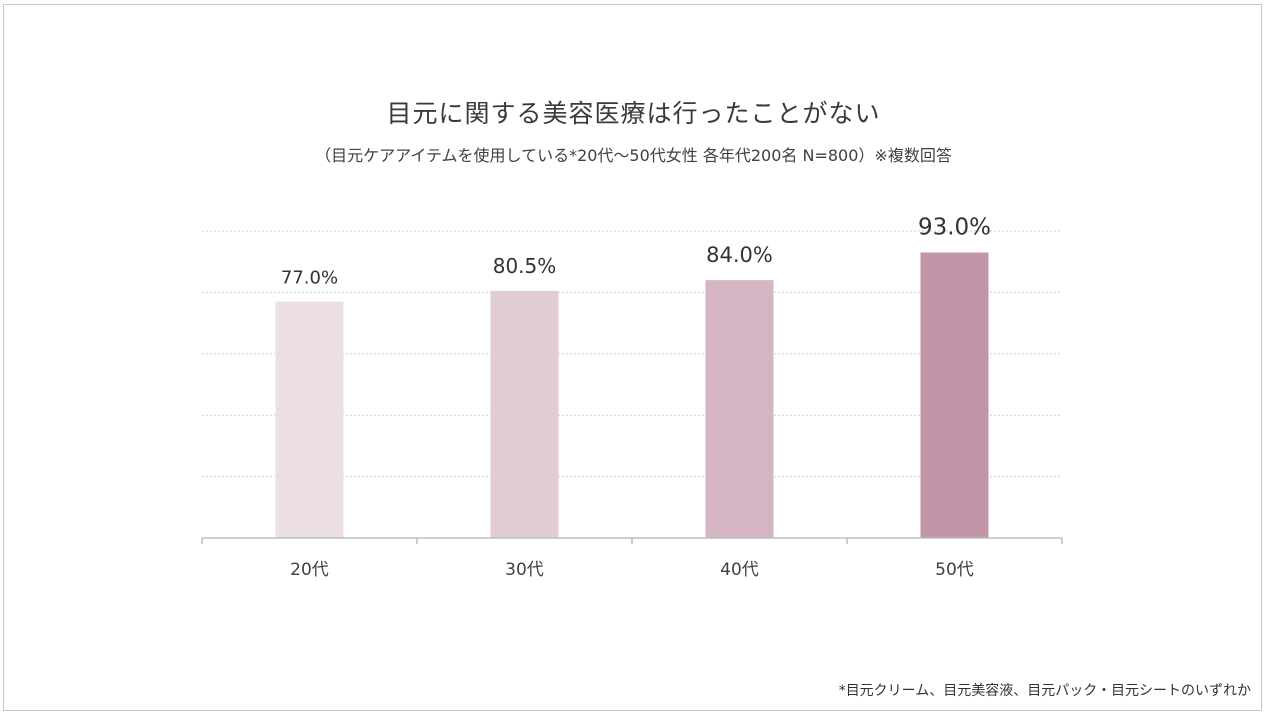 The width and height of the screenshot is (1267, 717). What do you see at coordinates (739, 255) in the screenshot?
I see `data-label: 84.0%` at bounding box center [739, 255].